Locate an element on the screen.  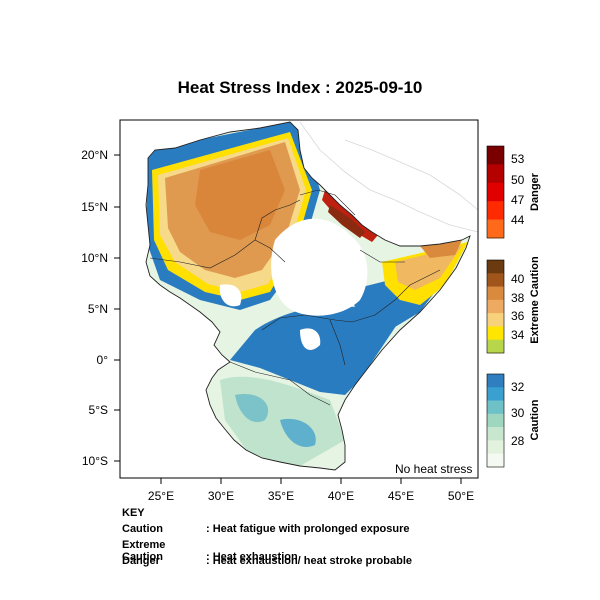
lat-tick-label: 5°S is located at coordinates (98, 410).